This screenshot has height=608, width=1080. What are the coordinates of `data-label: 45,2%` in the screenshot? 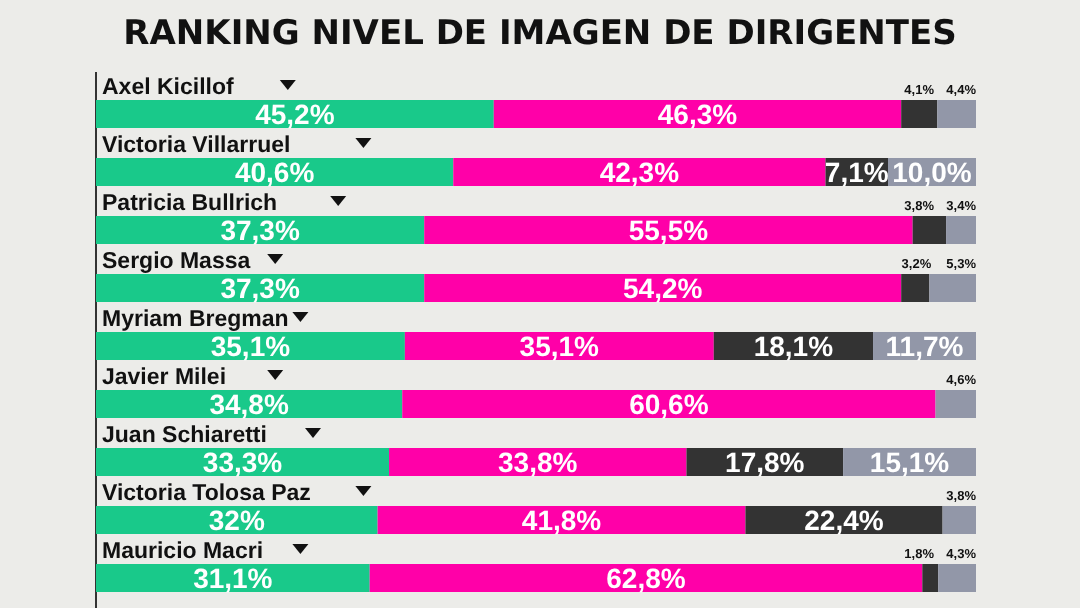 It's located at (295, 114).